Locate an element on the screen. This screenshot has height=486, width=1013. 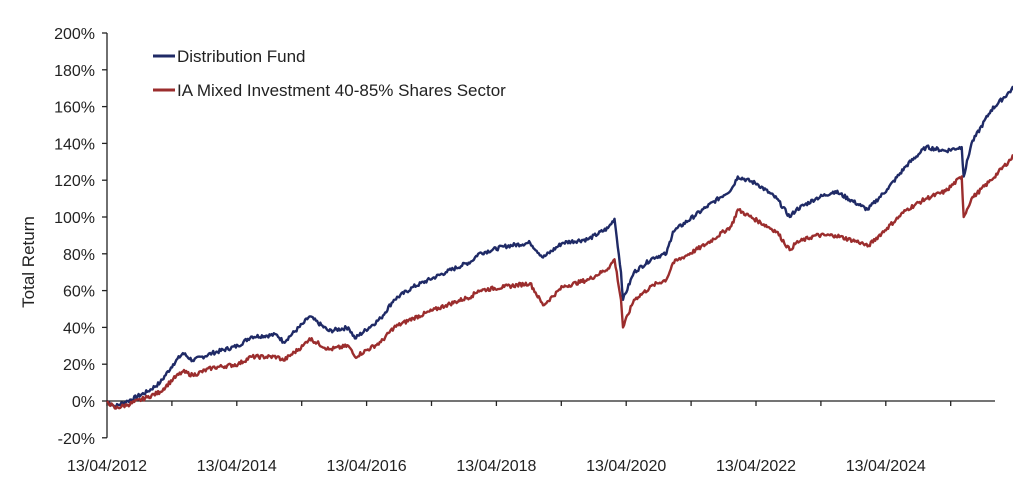
y-tick-label: 0% is located at coordinates (83, 402).